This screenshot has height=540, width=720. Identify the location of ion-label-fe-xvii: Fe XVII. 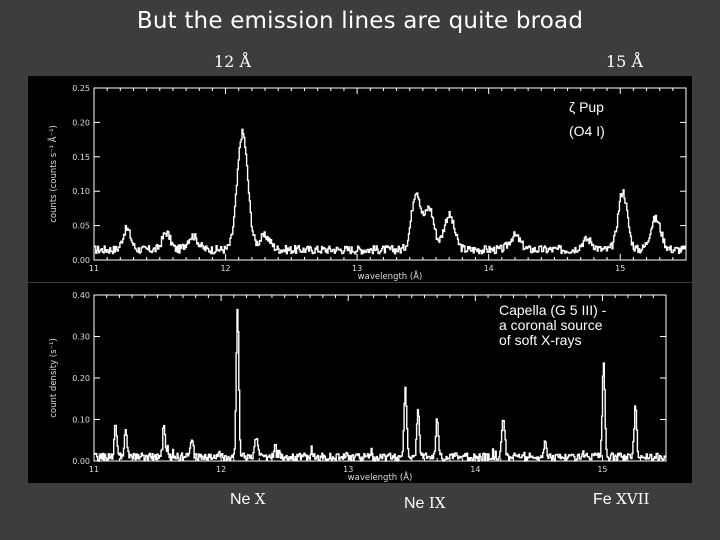
(621, 499).